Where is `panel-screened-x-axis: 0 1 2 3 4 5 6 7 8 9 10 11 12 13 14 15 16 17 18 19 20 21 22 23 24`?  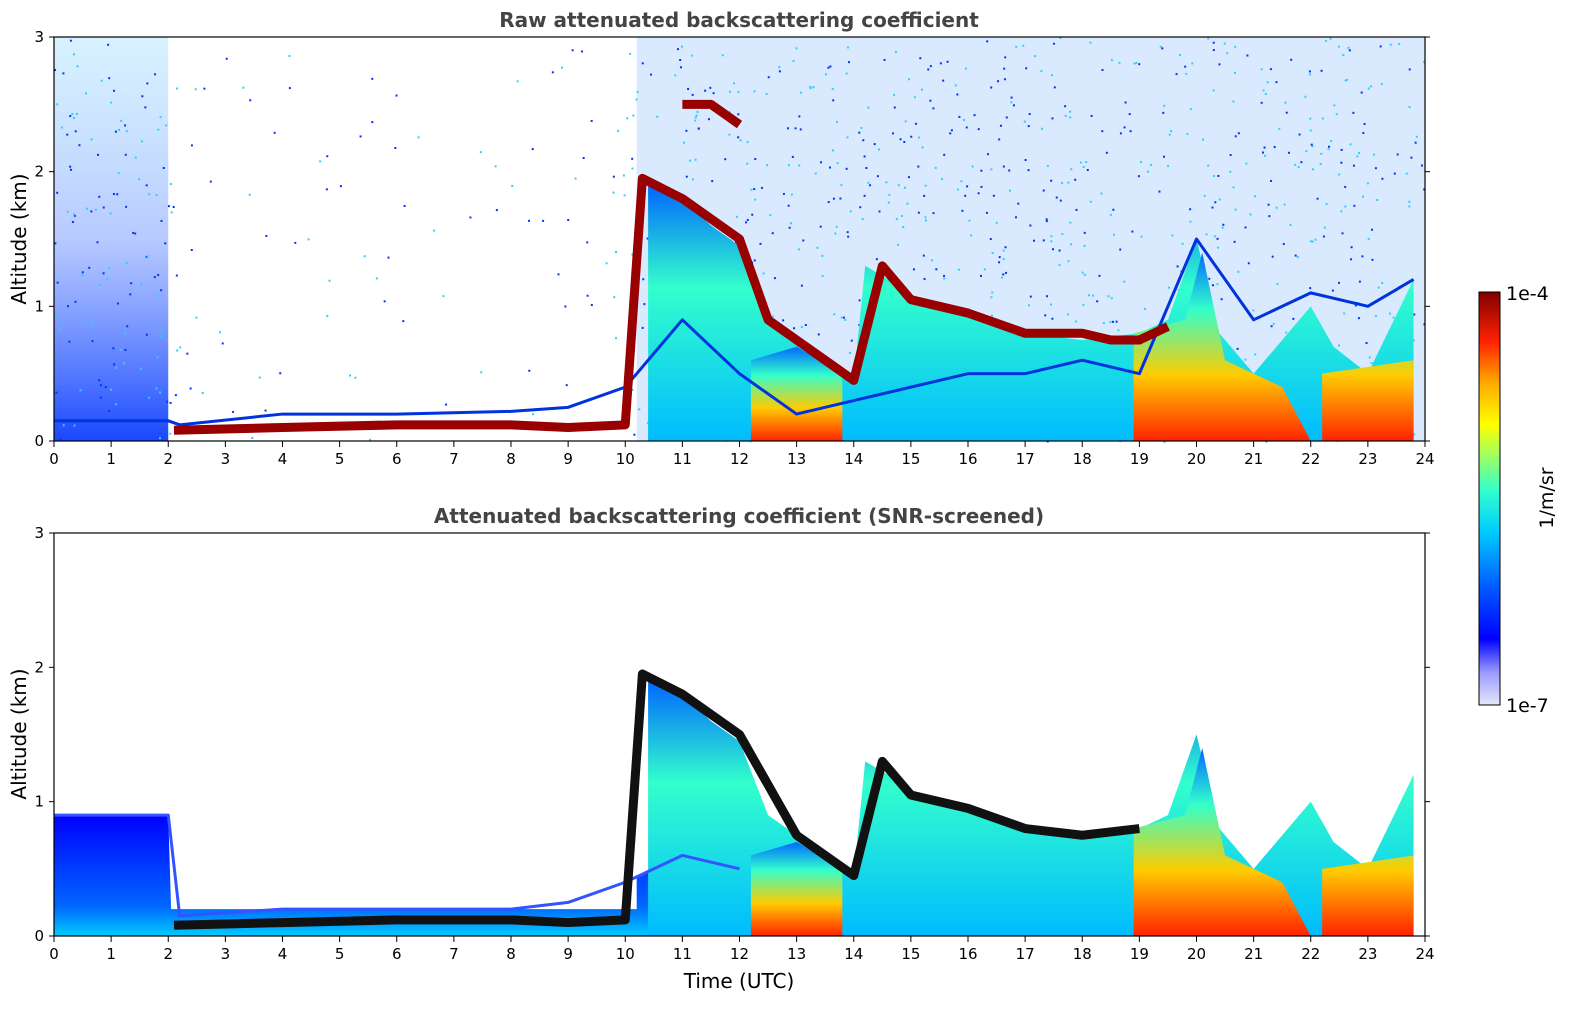
panel-screened-x-axis: 0 1 2 3 4 5 6 7 8 9 10 11 12 13 14 15 16 17 18 19 20 21 22 23 24 is located at coordinates (742, 949).